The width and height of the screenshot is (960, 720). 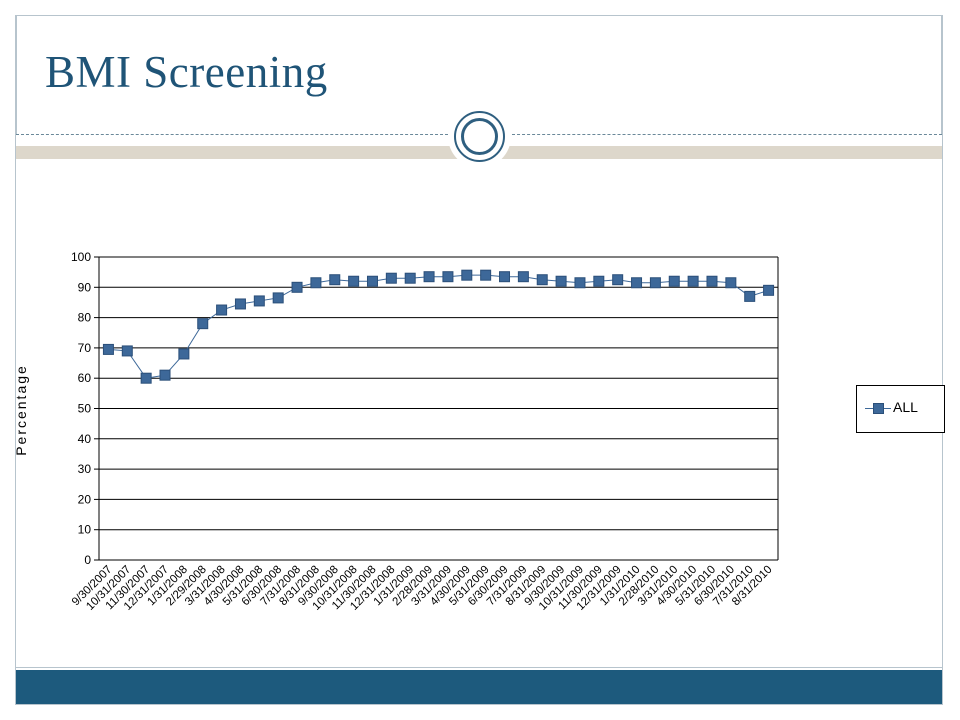 I want to click on y-tick-label: 10, so click(x=85, y=530).